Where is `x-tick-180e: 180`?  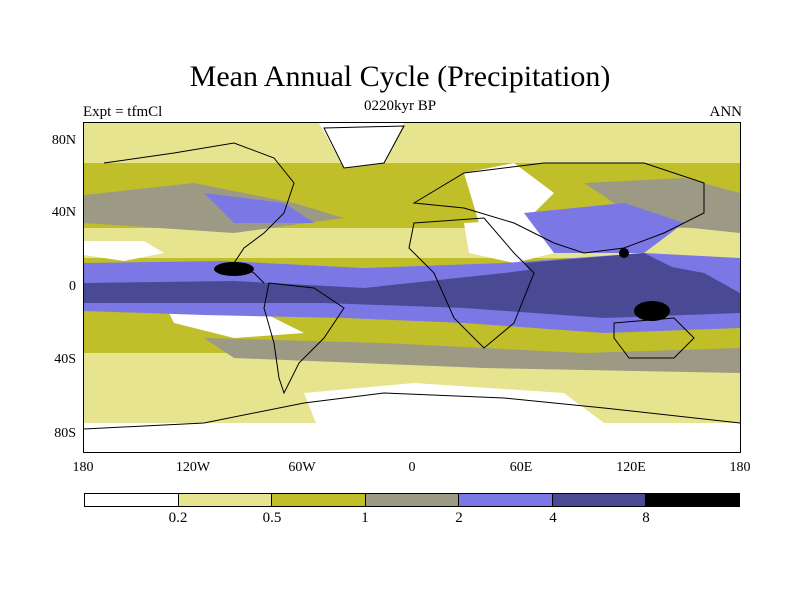 x-tick-180e: 180 is located at coordinates (740, 467).